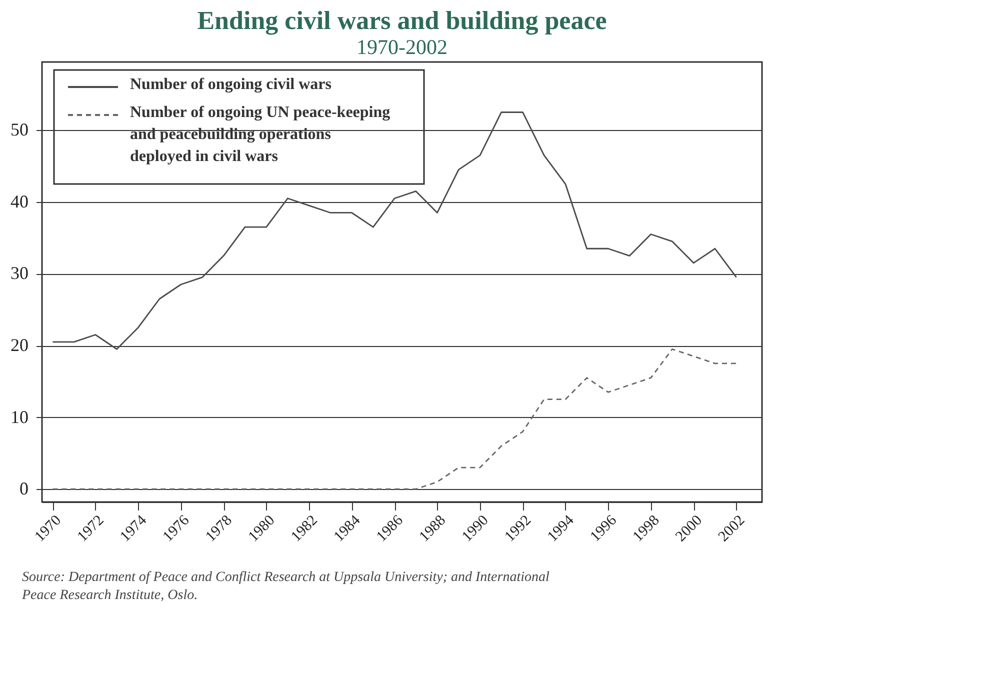 This screenshot has height=688, width=989. What do you see at coordinates (19, 201) in the screenshot?
I see `y-tick-label: 40` at bounding box center [19, 201].